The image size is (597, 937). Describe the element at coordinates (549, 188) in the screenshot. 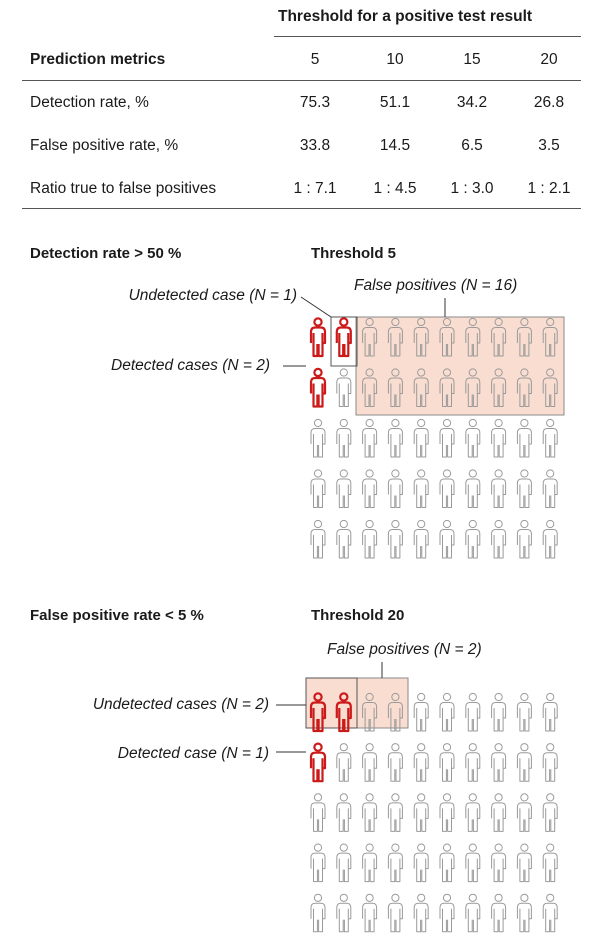

I see `table-cell: 1 : 2.1` at that location.